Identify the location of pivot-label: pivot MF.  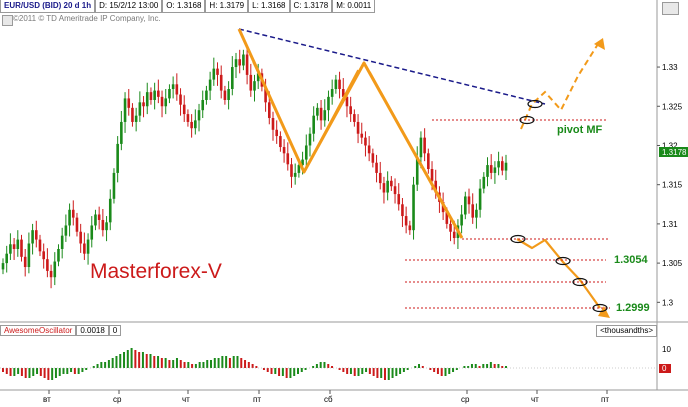
(579, 130).